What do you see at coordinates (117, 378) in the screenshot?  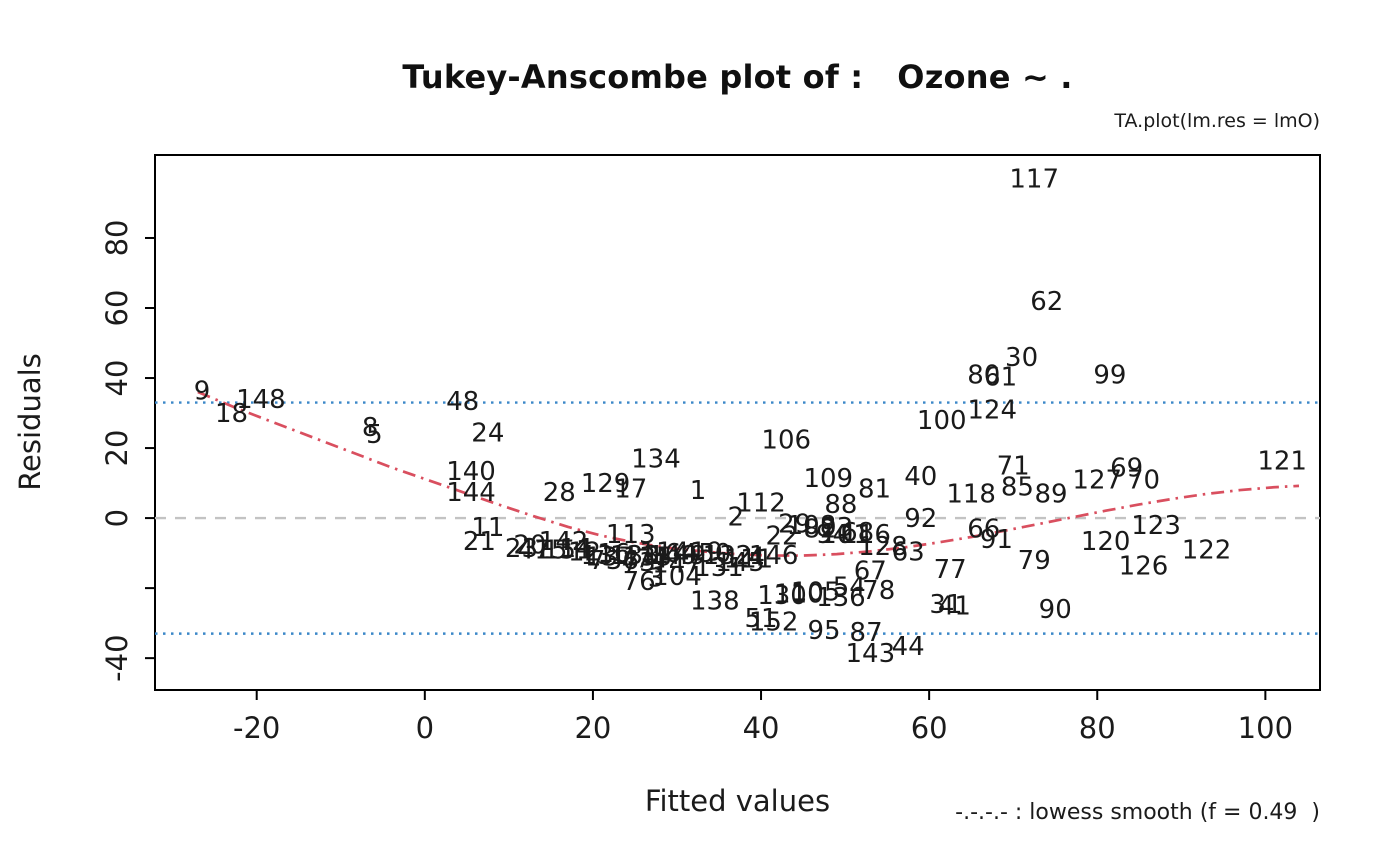 I see `y-tick-label: 40` at bounding box center [117, 378].